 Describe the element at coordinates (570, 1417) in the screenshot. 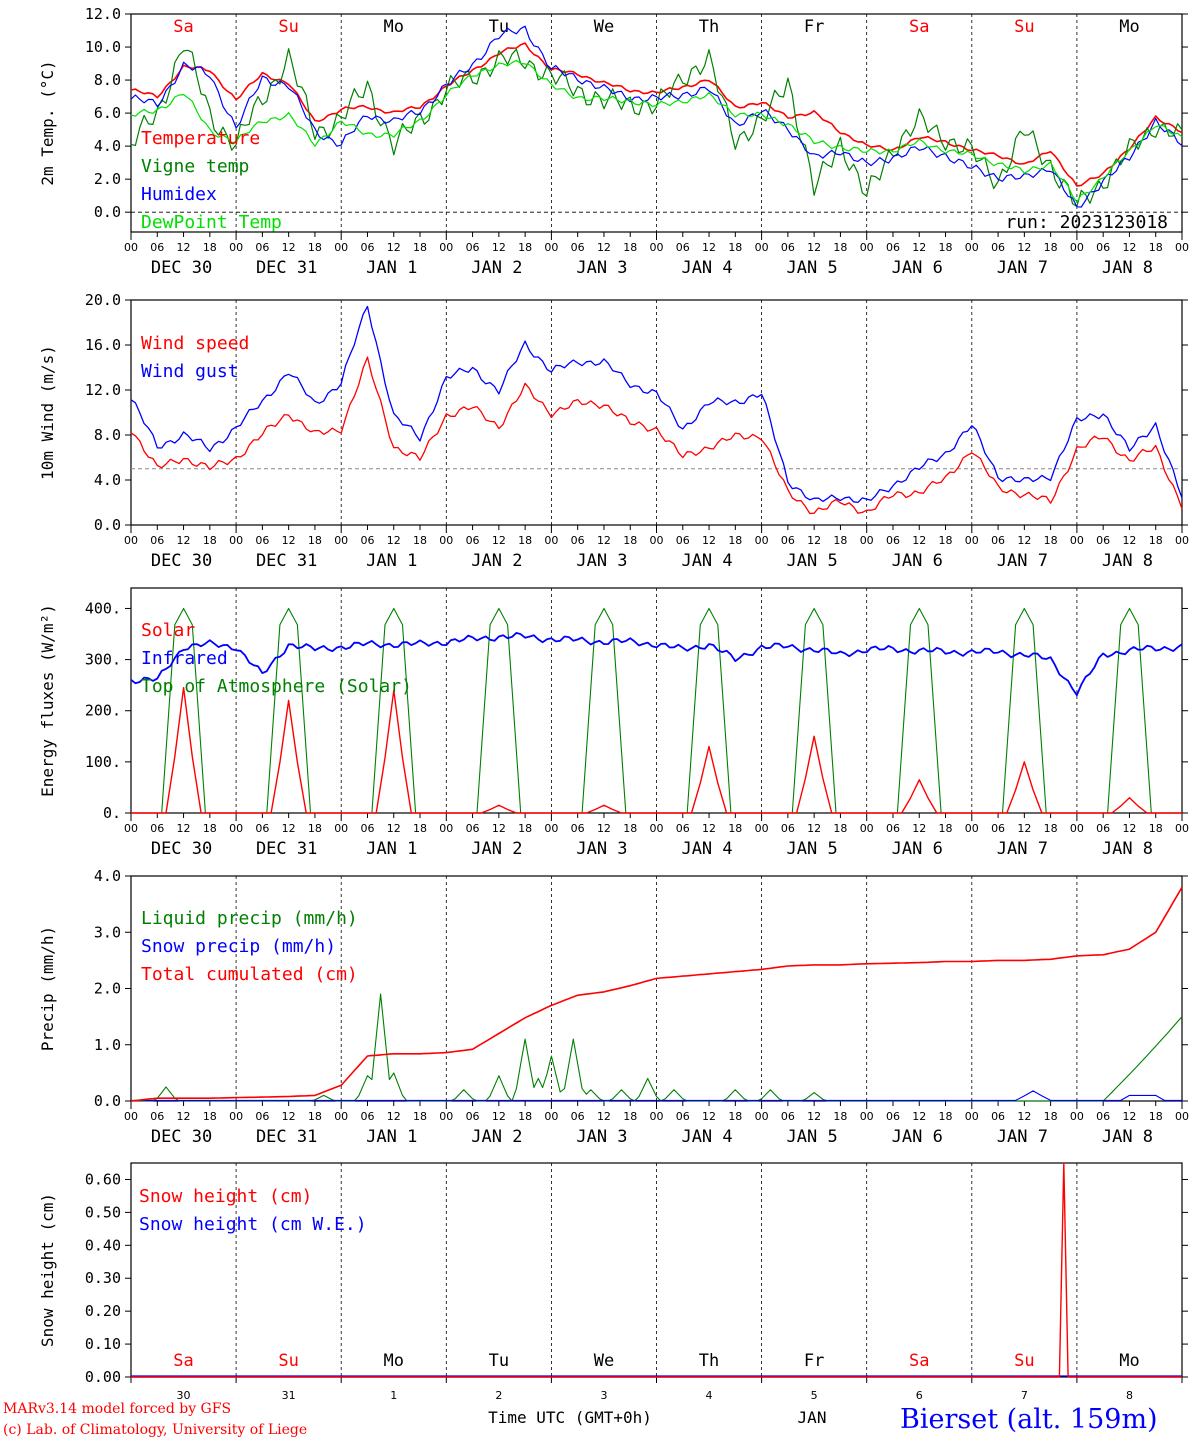

I see `x-axis-label: Time UTC (GMT+0h)` at that location.